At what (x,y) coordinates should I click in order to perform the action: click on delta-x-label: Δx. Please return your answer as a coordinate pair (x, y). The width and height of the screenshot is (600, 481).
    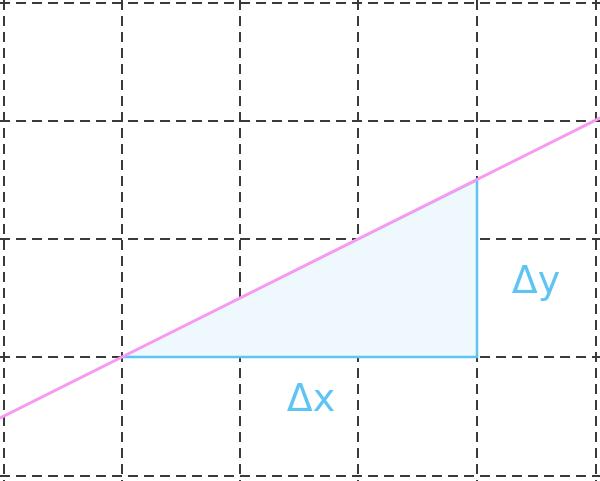
    Looking at the image, I should click on (311, 398).